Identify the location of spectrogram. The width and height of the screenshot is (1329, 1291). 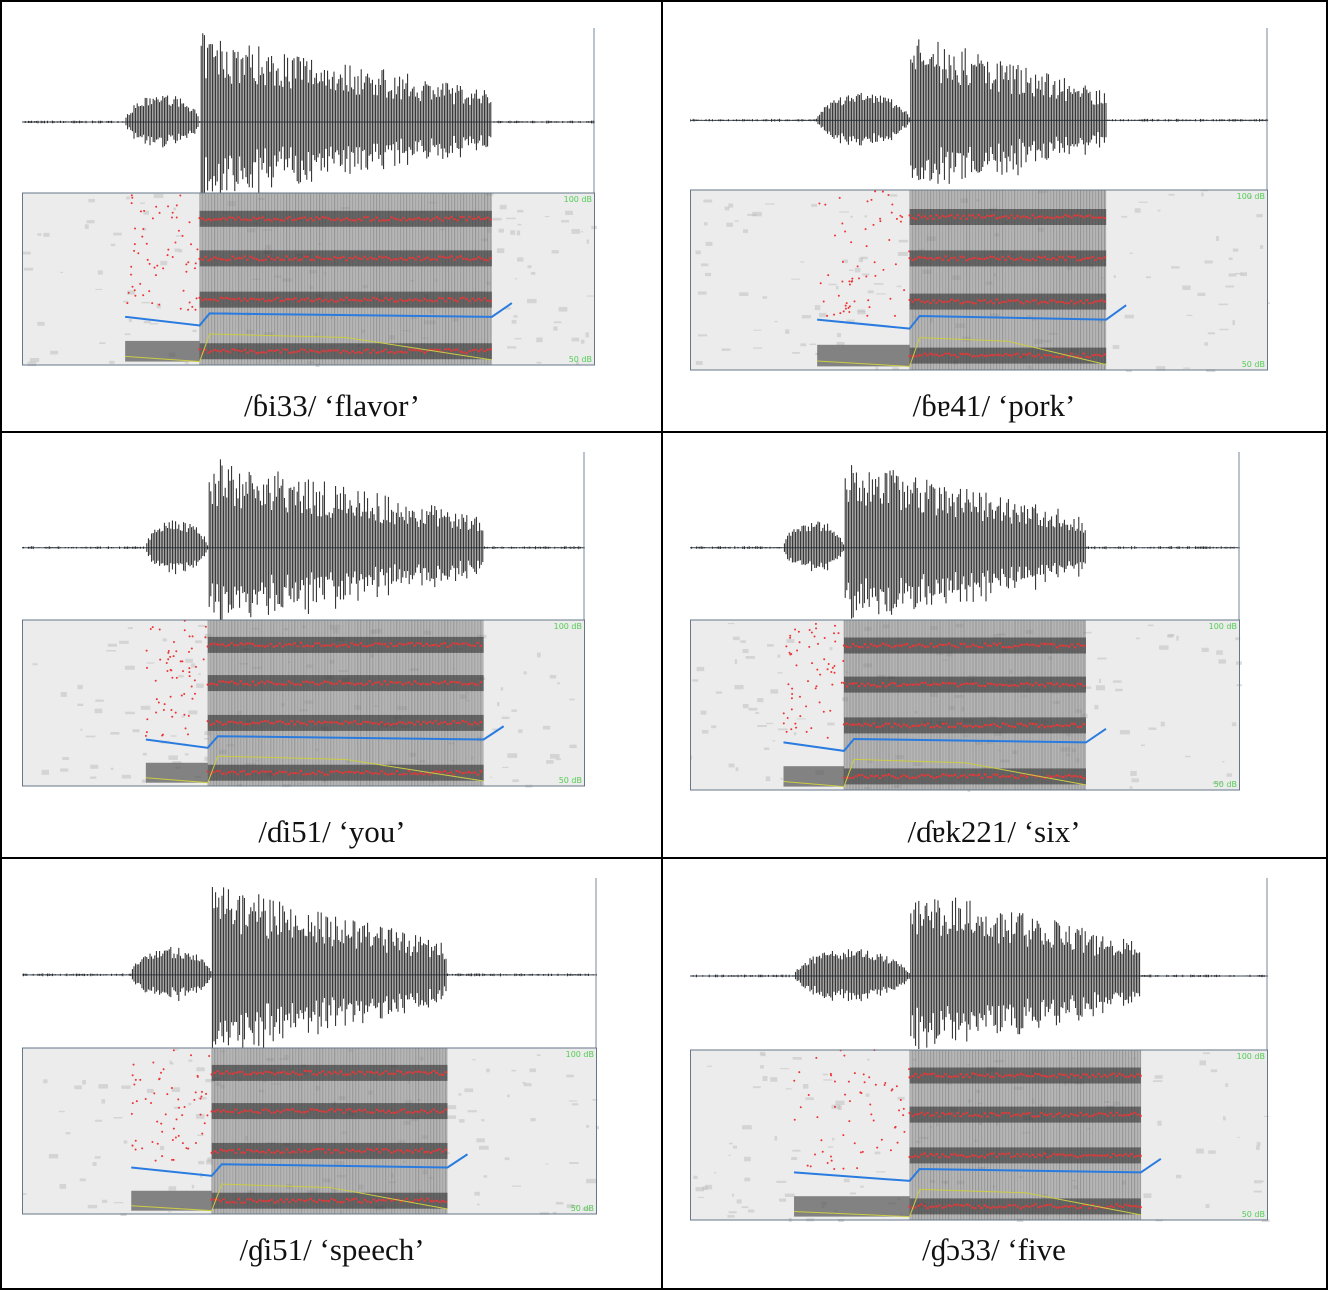
(310, 1132).